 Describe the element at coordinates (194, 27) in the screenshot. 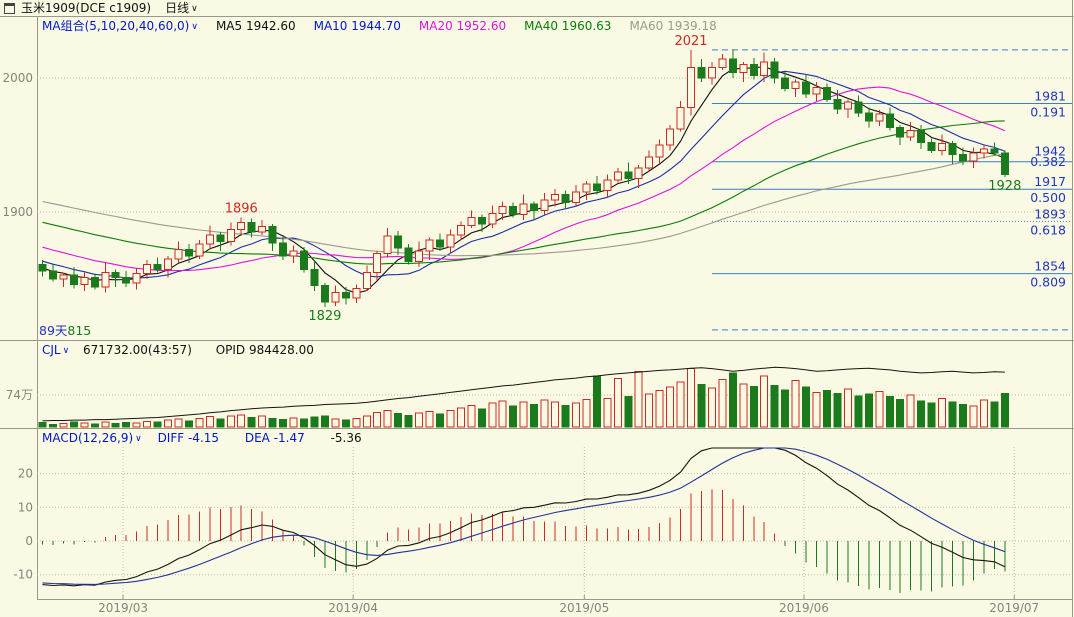

I see `chevron-down-icon: ∨` at that location.